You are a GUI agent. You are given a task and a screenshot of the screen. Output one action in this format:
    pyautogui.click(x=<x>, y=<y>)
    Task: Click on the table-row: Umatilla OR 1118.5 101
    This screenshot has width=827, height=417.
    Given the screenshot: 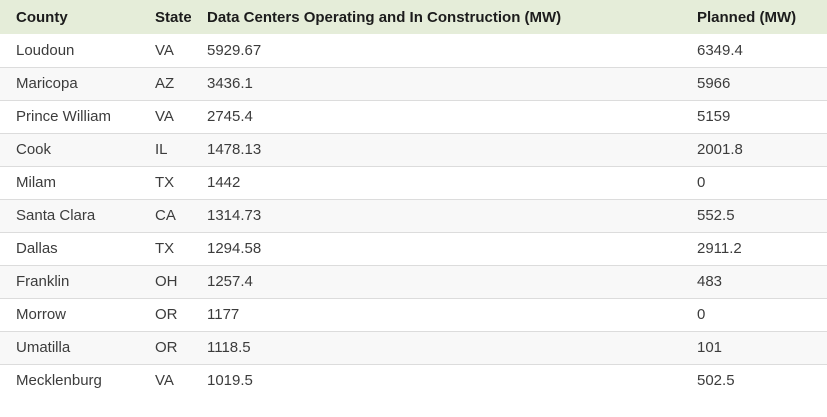 What is the action you would take?
    pyautogui.click(x=413, y=347)
    